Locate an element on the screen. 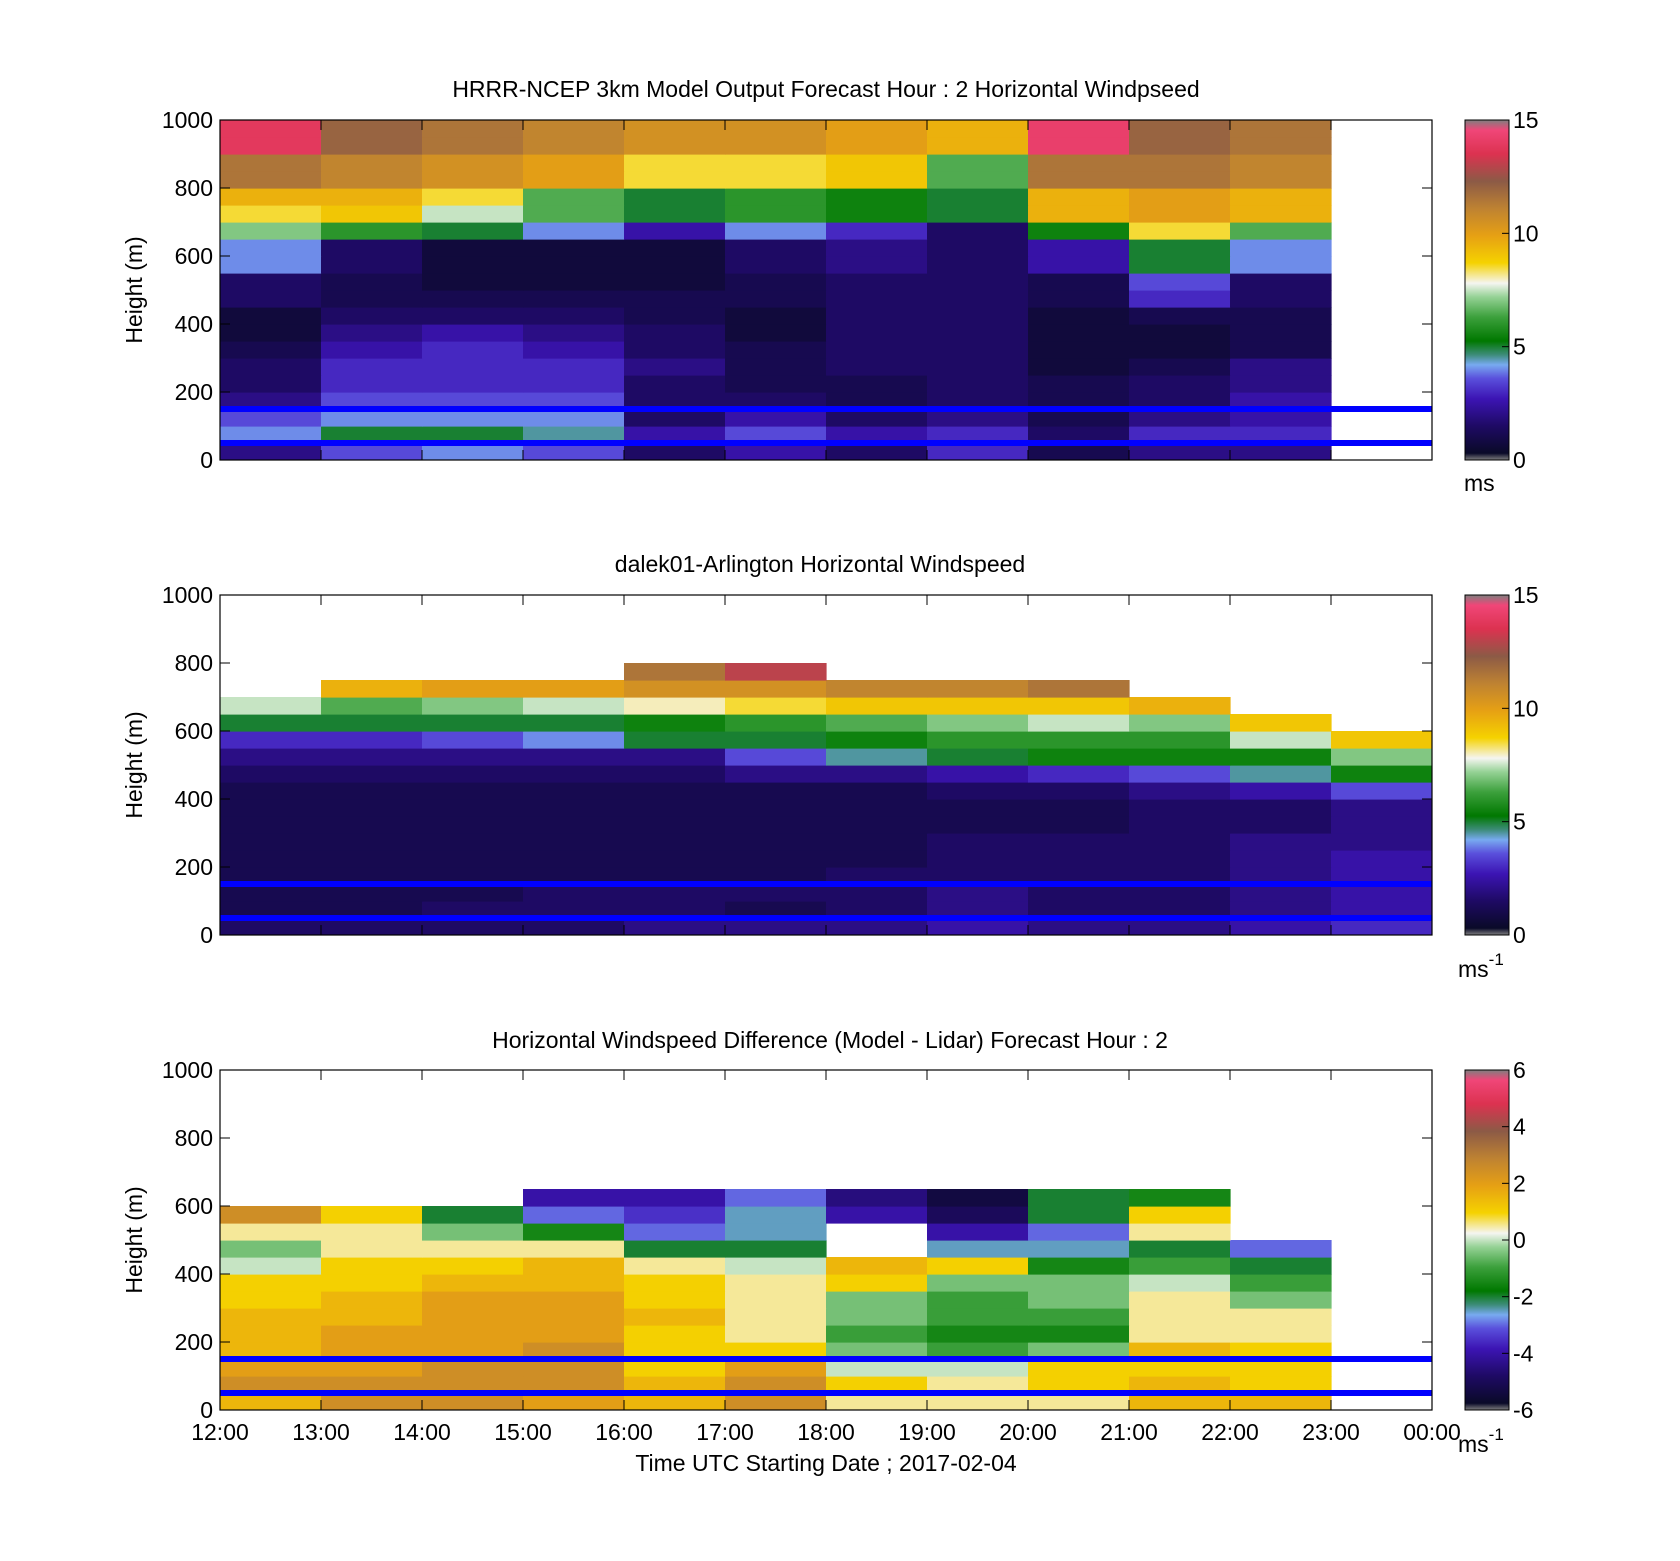  colorbar-tick-label: 10 is located at coordinates (1526, 708).